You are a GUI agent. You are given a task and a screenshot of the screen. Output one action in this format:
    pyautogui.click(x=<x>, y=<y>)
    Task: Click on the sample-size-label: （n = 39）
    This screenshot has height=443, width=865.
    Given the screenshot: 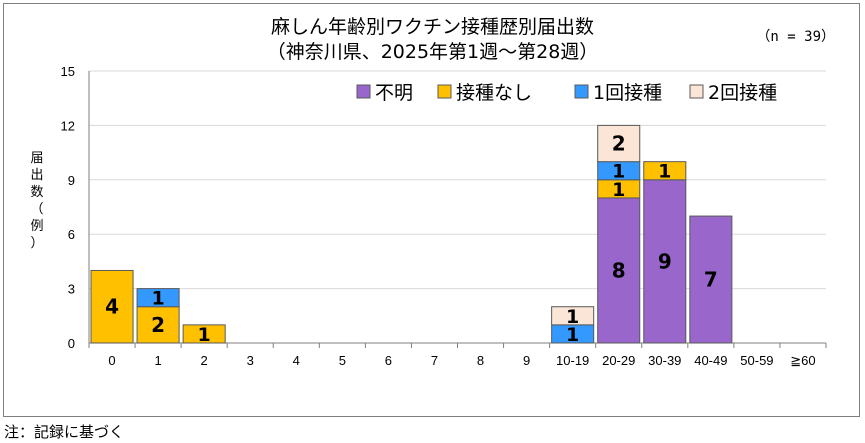 What is the action you would take?
    pyautogui.click(x=795, y=37)
    